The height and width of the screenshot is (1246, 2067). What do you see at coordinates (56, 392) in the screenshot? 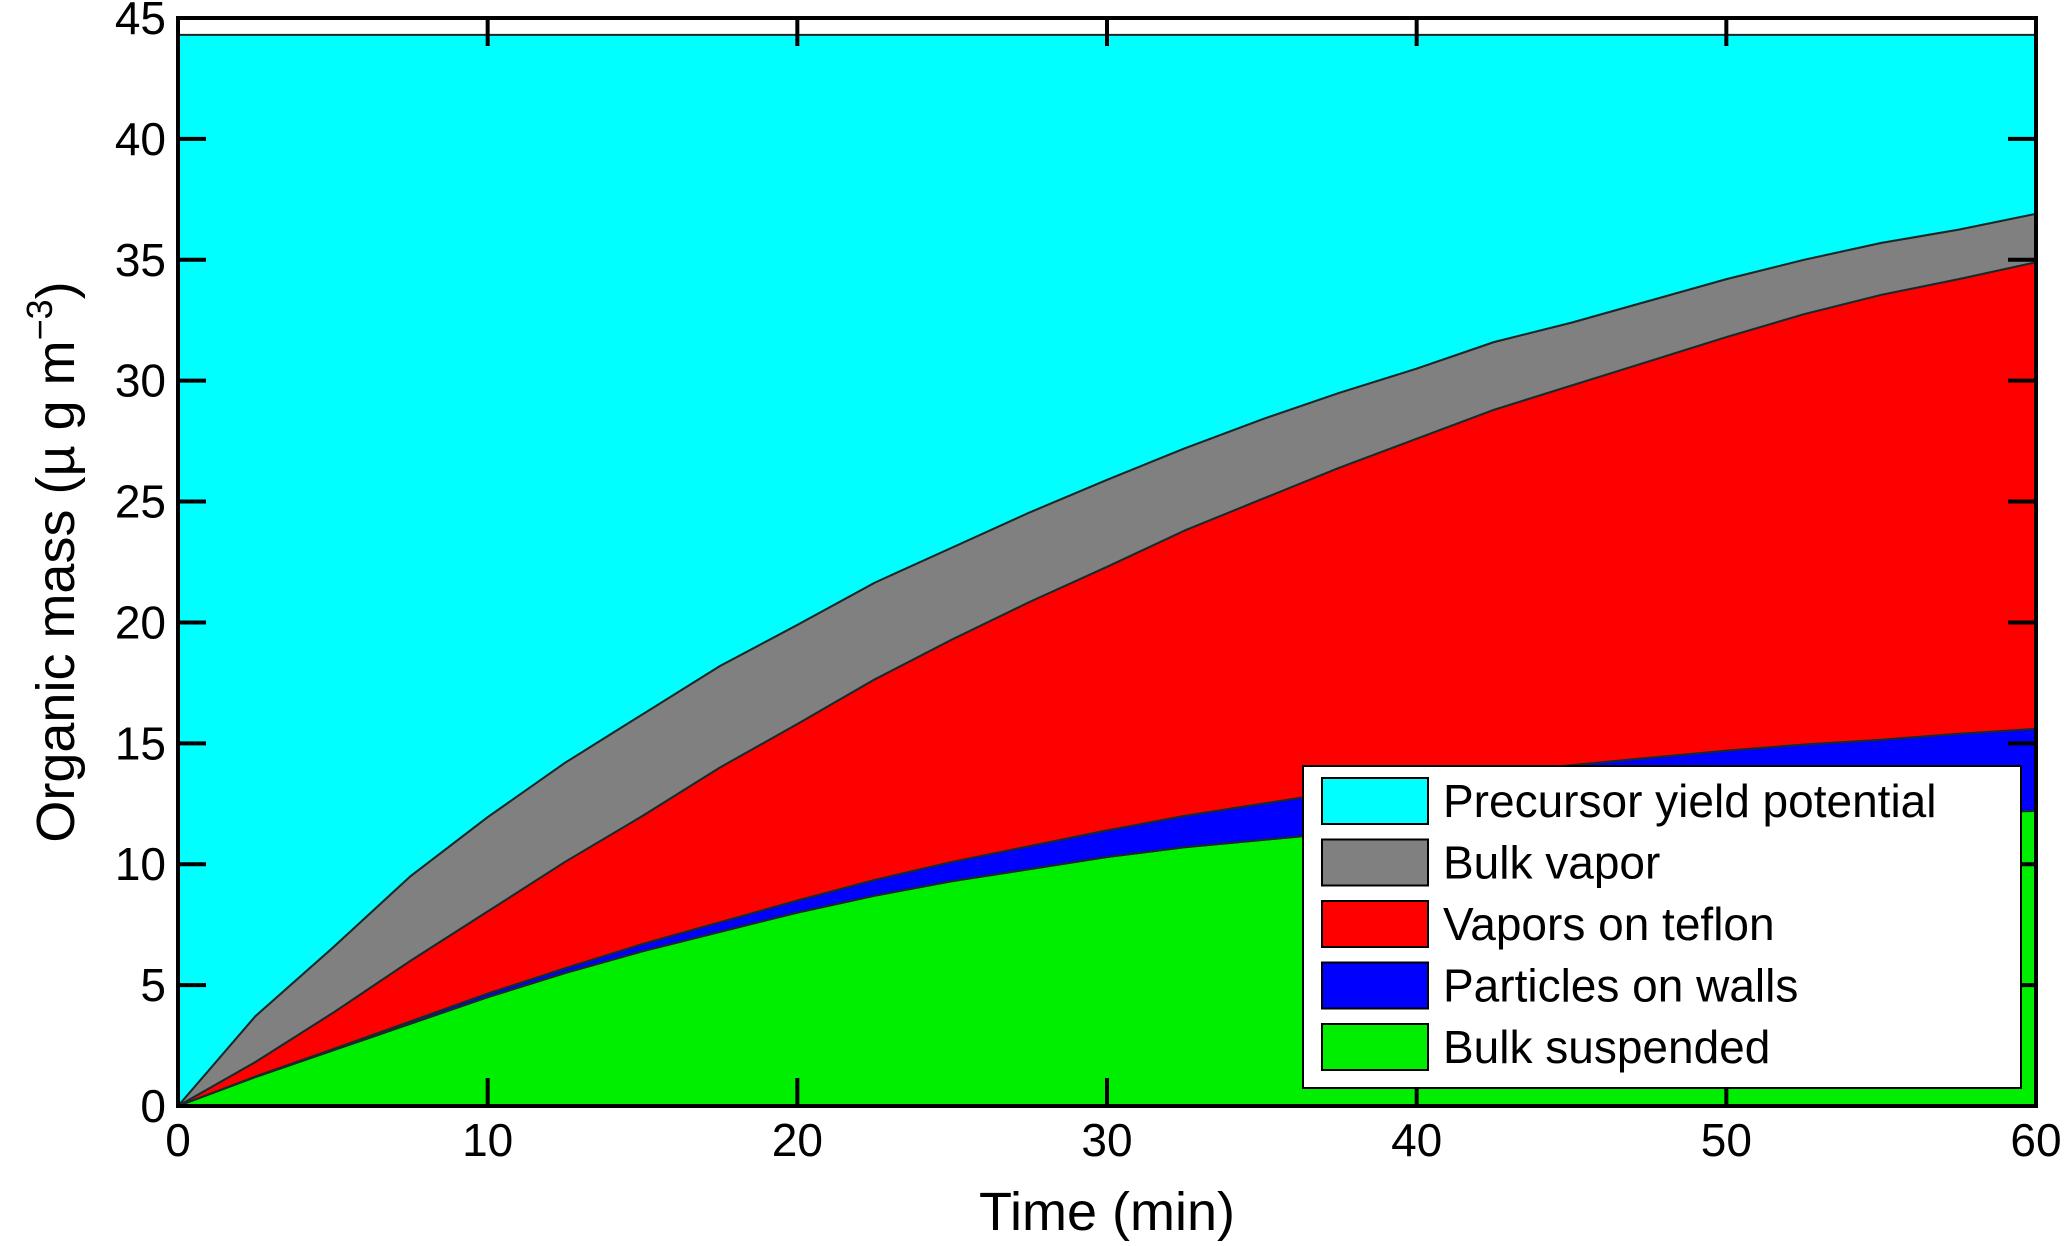
I see `y-axis-title-unit: g m` at bounding box center [56, 392].